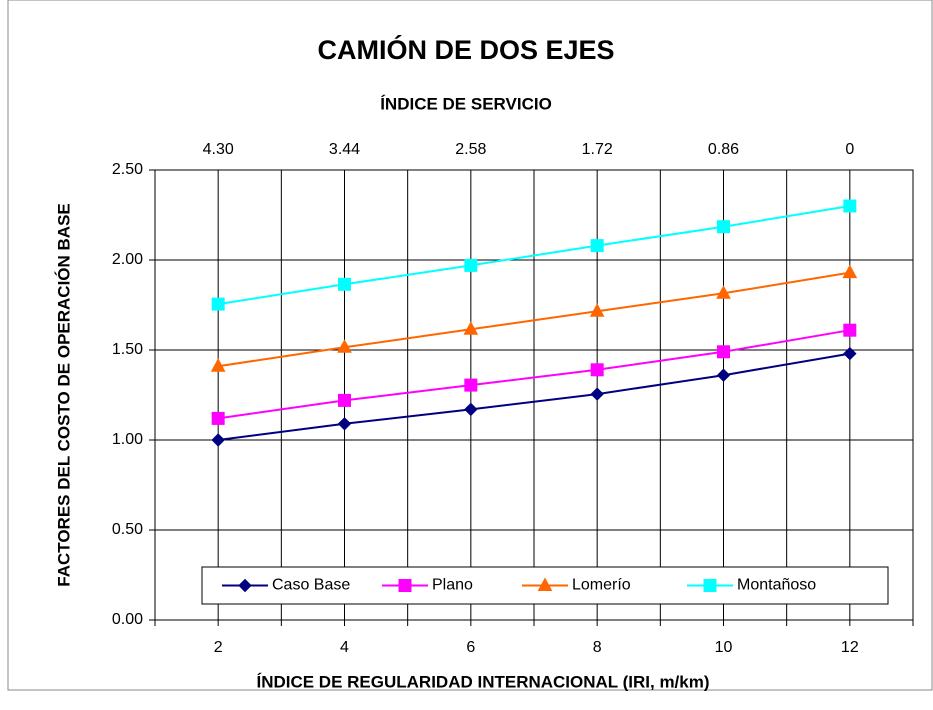  I want to click on legend-label: Plano, so click(452, 585).